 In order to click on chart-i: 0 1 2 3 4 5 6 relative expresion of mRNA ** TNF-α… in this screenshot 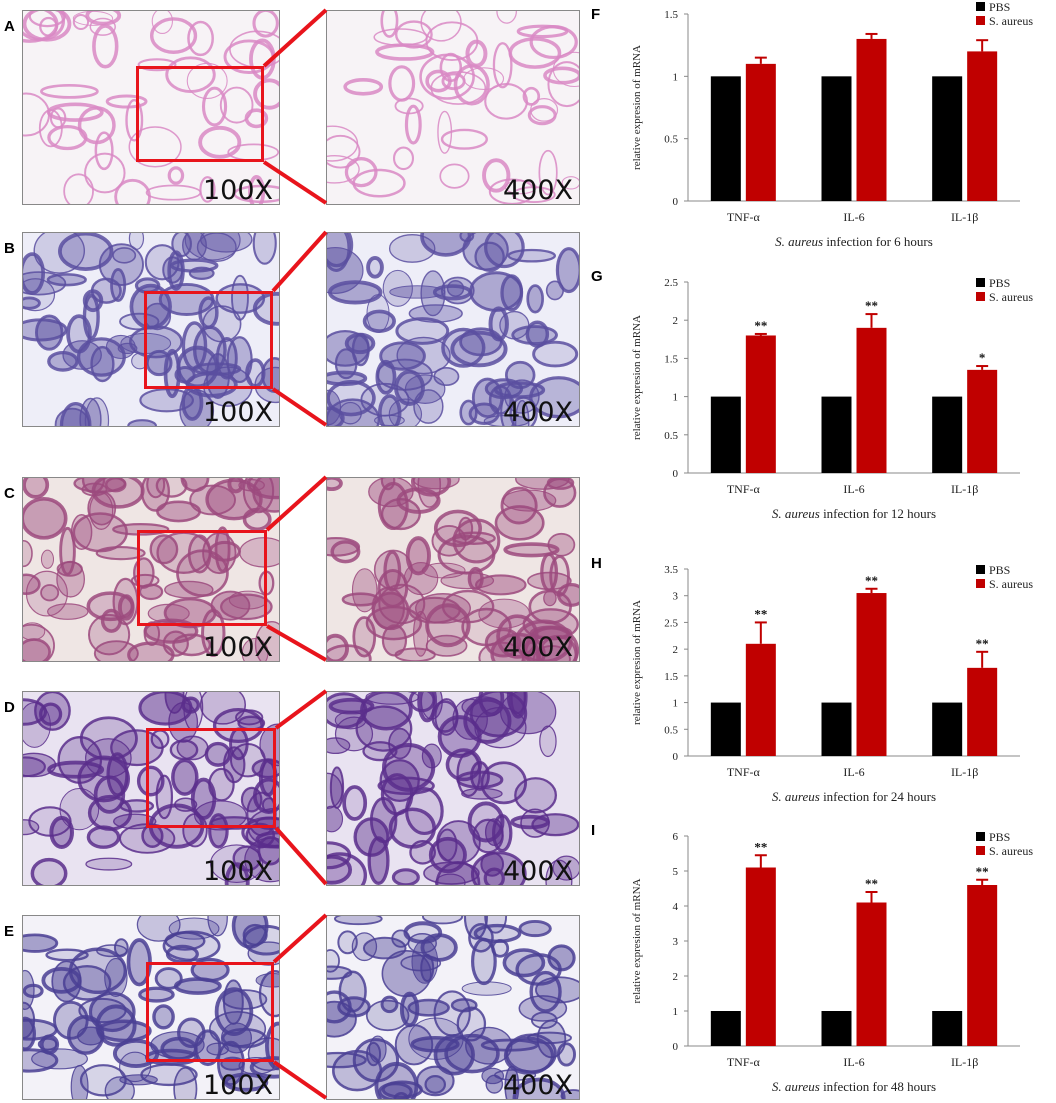, I will do `click(832, 962)`.